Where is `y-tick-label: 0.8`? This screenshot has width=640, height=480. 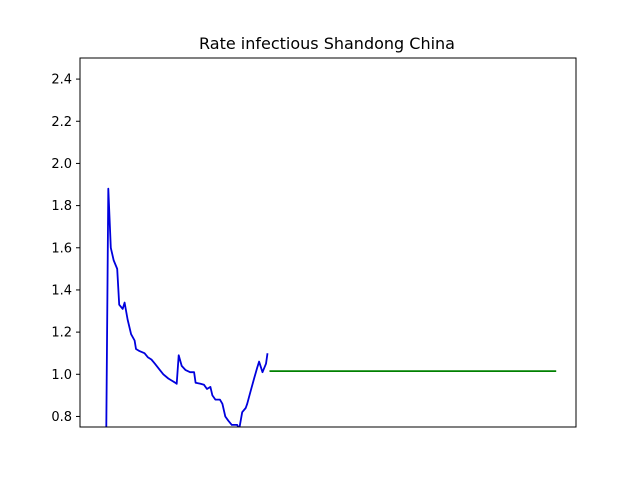 y-tick-label: 0.8 is located at coordinates (61, 417).